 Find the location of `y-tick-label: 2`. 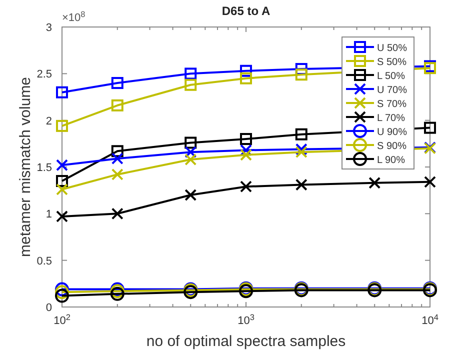

y-tick-label: 2 is located at coordinates (49, 121).